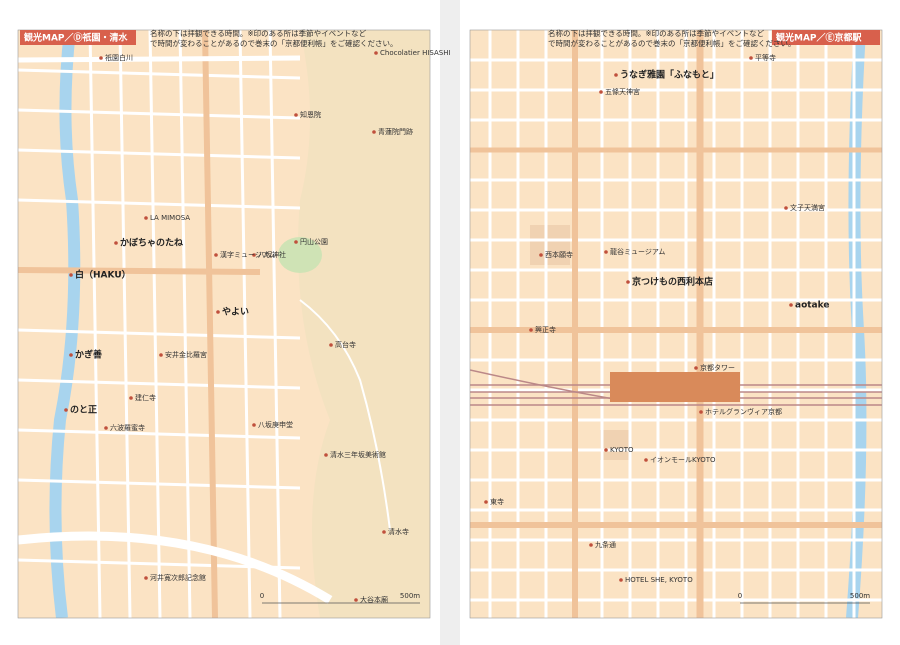  Describe the element at coordinates (497, 501) in the screenshot. I see `place-label: 東寺` at that location.